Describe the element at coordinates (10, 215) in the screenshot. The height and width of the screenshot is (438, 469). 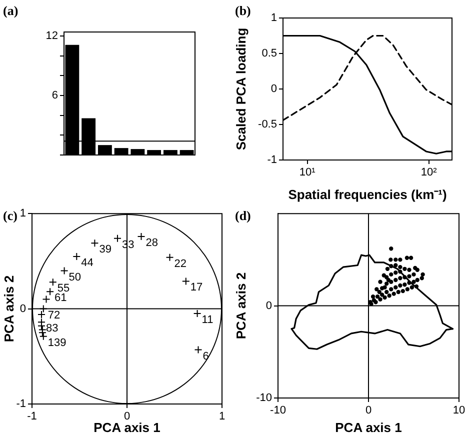
I see `chart-title: (c)` at that location.